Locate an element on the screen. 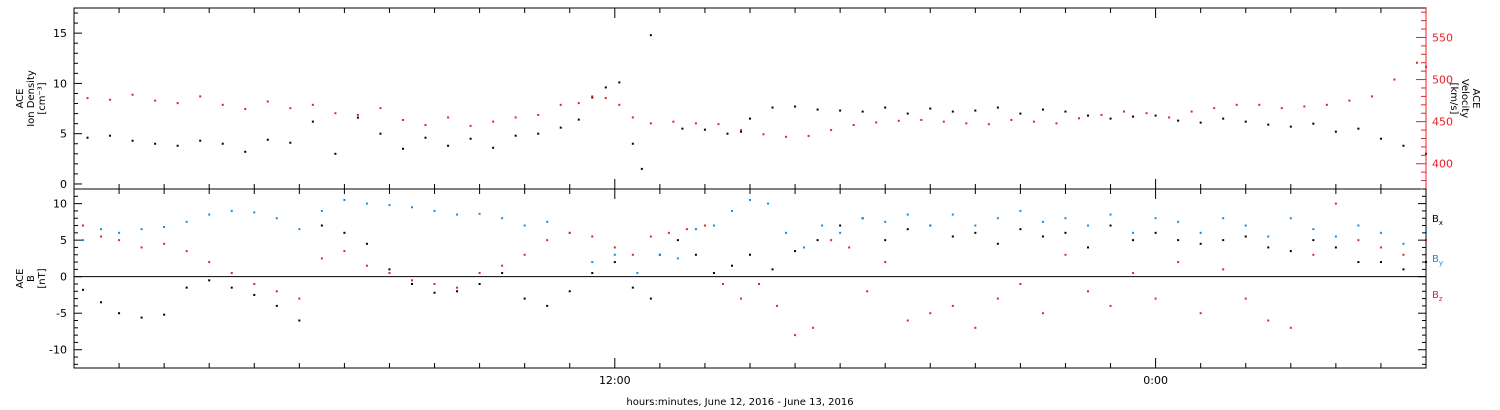  legend-entry-y: By is located at coordinates (1437, 260).